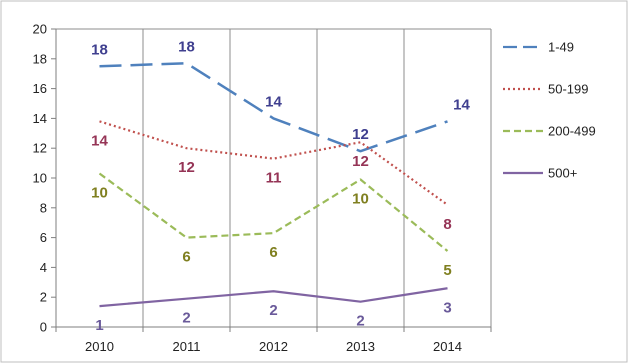 The height and width of the screenshot is (363, 628). What do you see at coordinates (572, 131) in the screenshot?
I see `legend-label: 200-499` at bounding box center [572, 131].